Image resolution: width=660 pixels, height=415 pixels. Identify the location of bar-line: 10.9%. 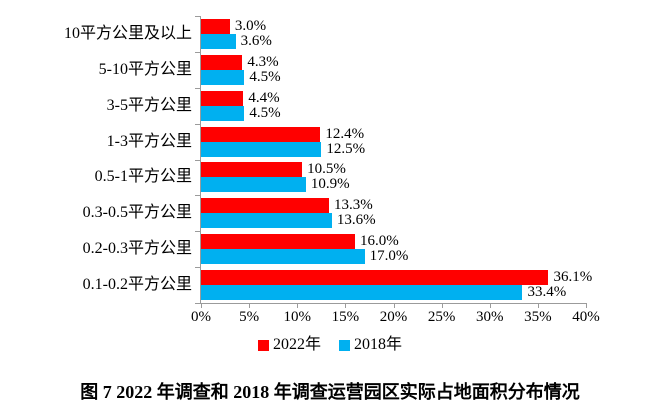
(393, 184).